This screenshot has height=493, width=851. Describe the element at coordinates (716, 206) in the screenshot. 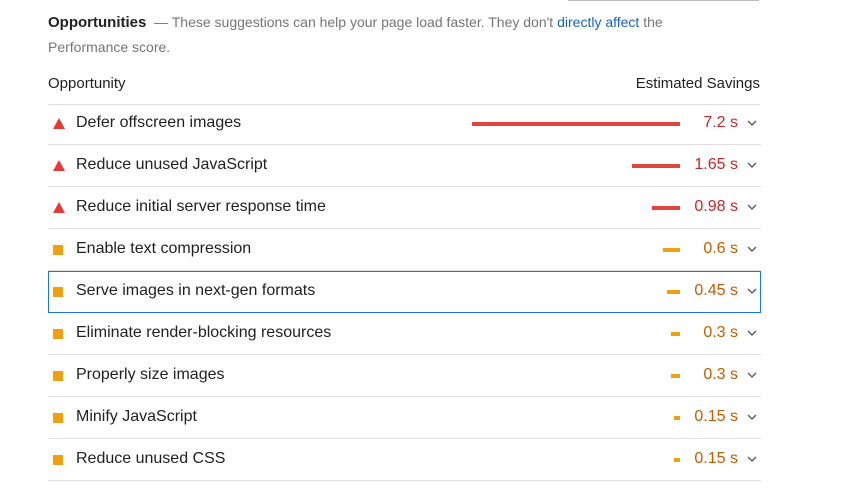

I see `savings-value: 0.98 s` at that location.